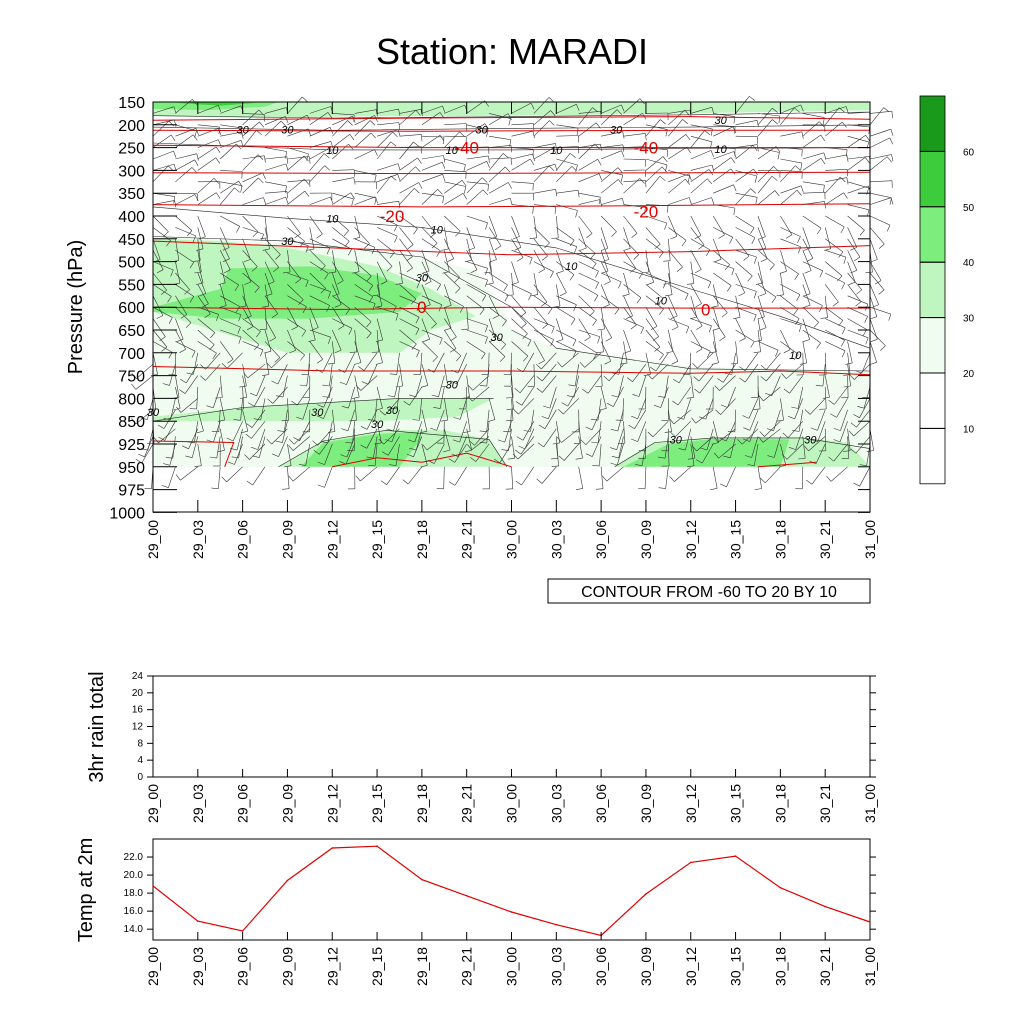  I want to click on pressure-tick-label: 950, so click(131, 468).